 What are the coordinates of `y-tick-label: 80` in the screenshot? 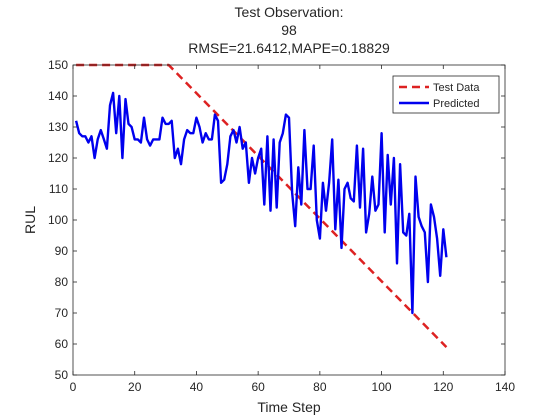 It's located at (62, 282).